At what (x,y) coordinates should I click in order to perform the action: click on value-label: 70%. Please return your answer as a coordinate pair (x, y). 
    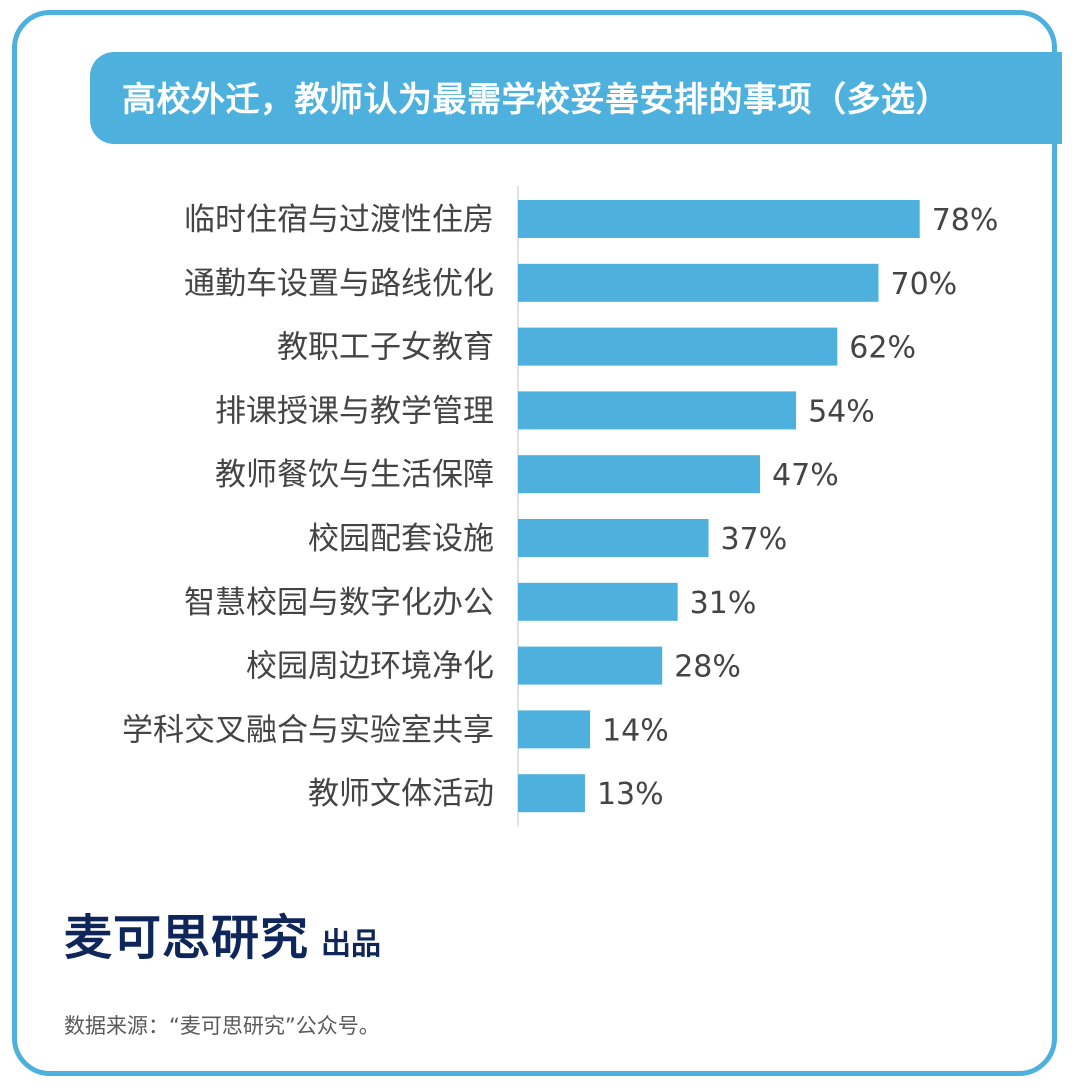
    Looking at the image, I should click on (924, 284).